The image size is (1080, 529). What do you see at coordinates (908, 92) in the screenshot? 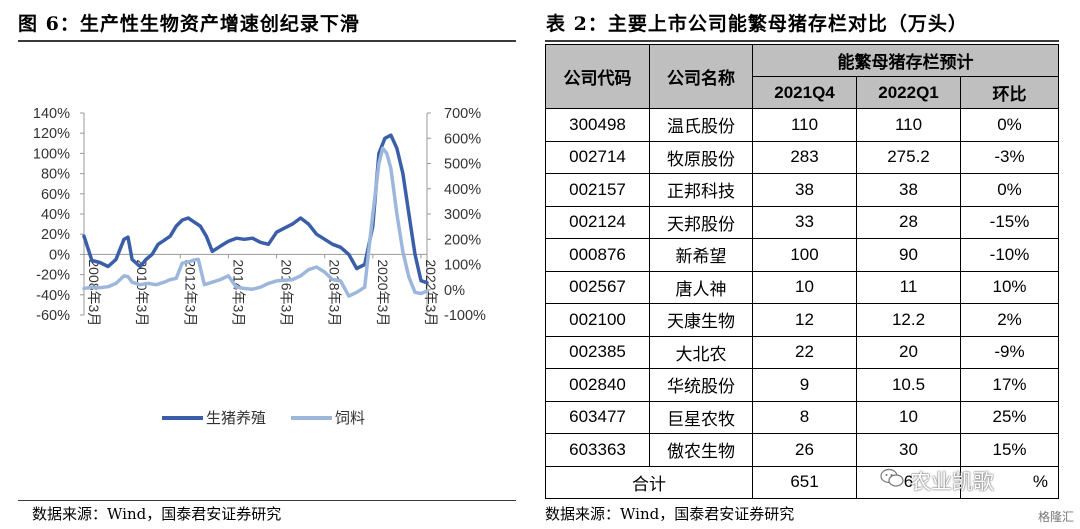
I see `header-2022q1: 2022Q1` at bounding box center [908, 92].